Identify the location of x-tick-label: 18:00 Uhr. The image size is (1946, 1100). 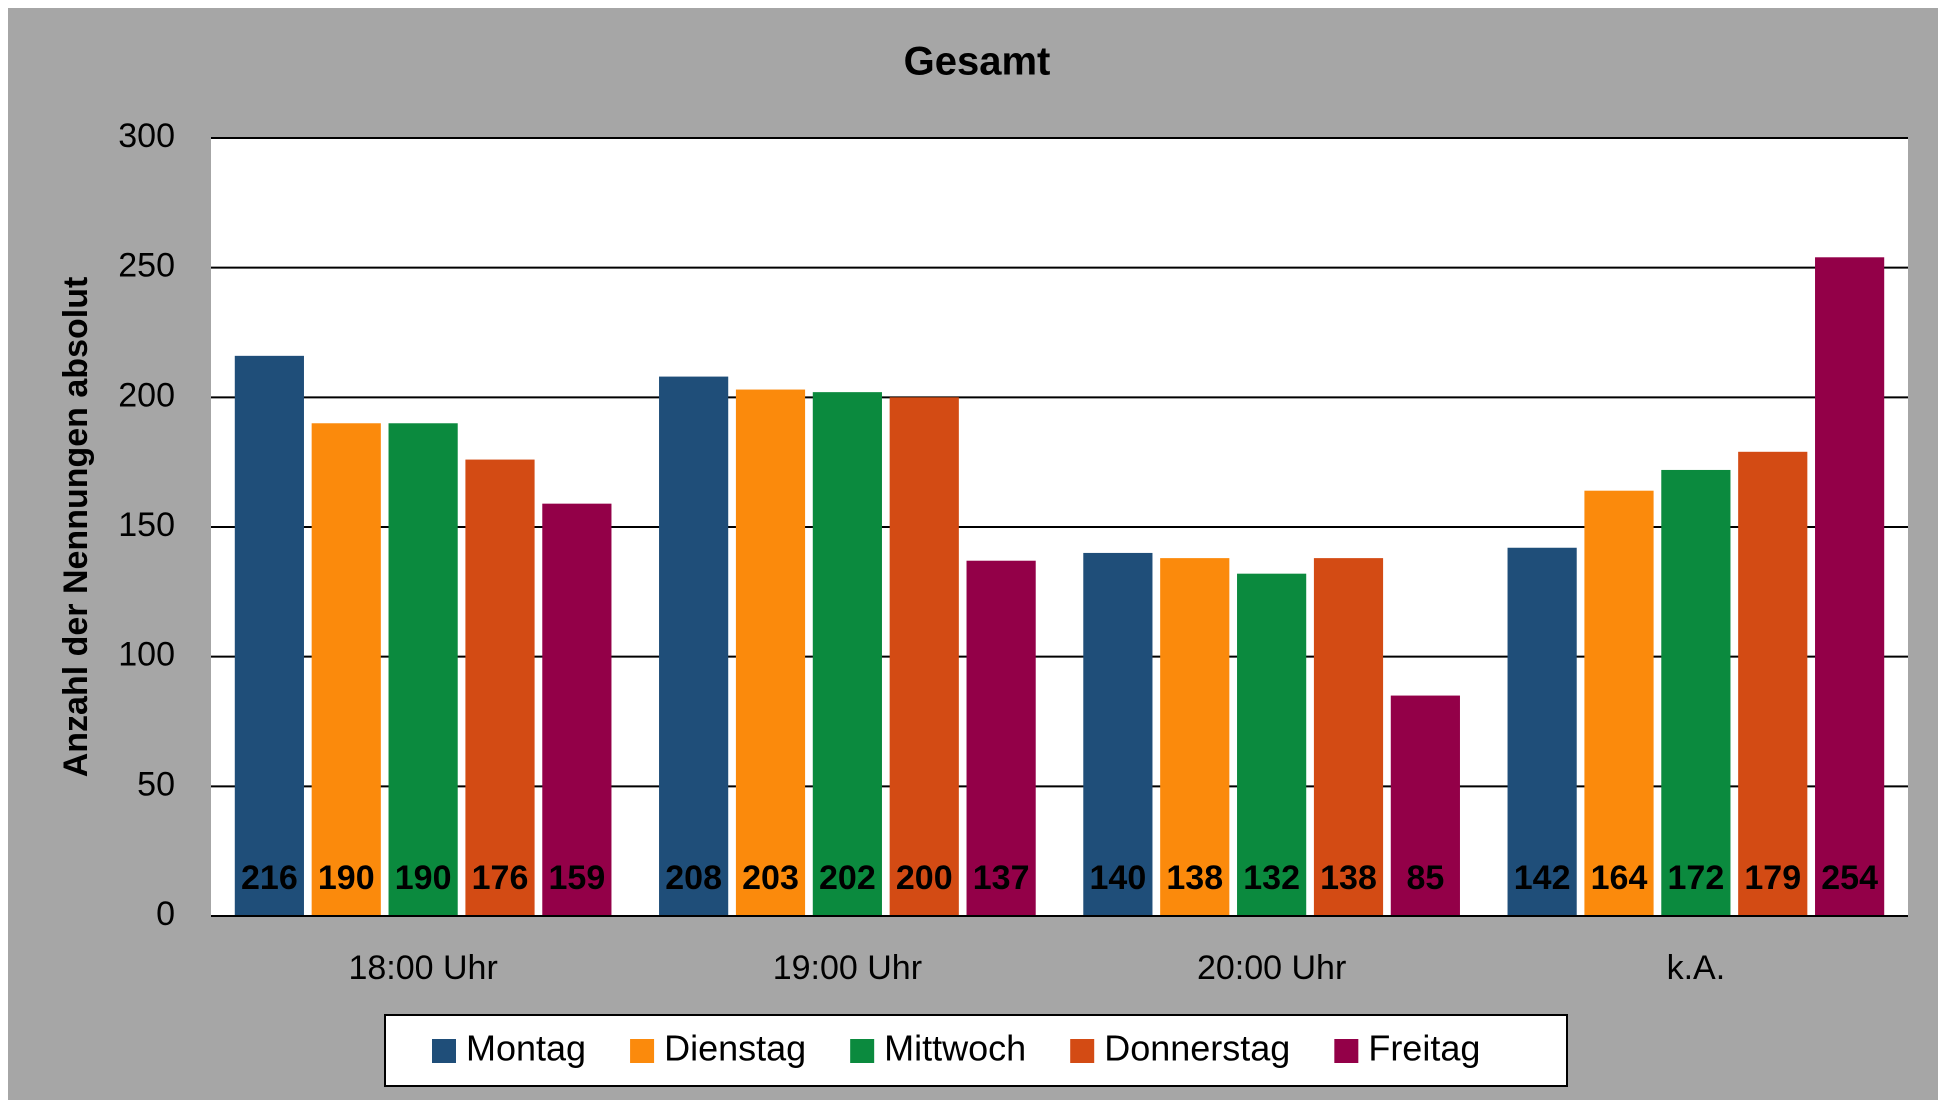
(422, 968).